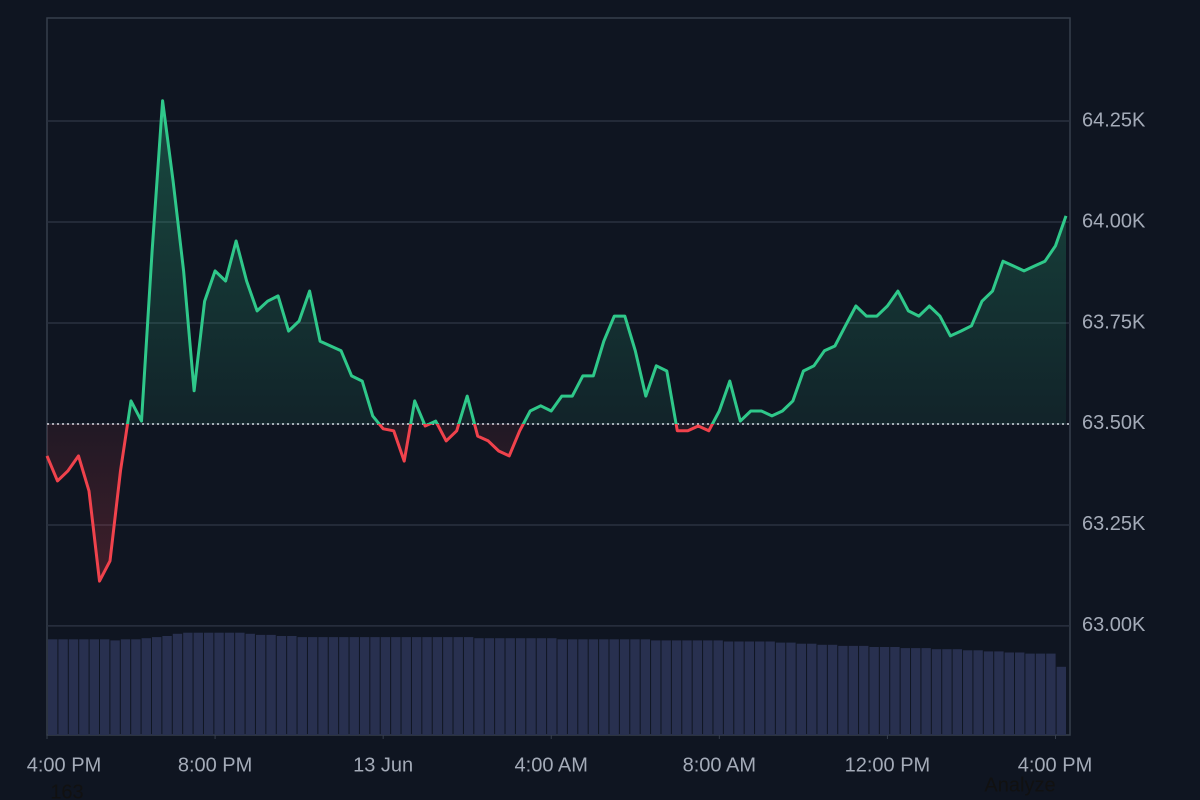  What do you see at coordinates (1055, 765) in the screenshot?
I see `x-tick-label: 4:00 PM` at bounding box center [1055, 765].